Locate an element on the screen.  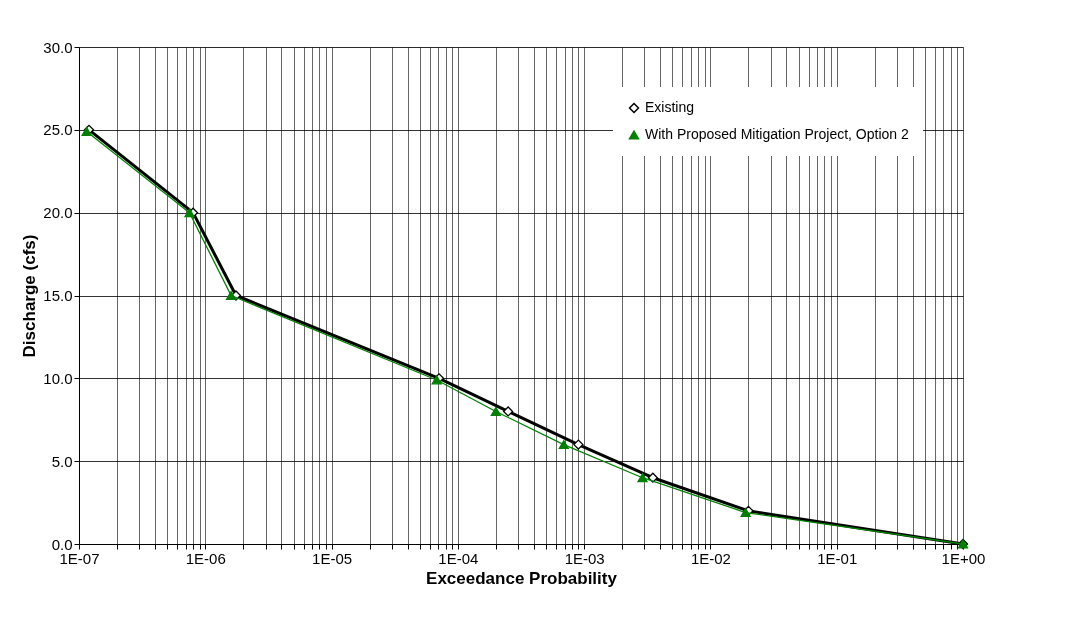
legend-label: With Proposed Mitigation Project, Option 2 is located at coordinates (777, 134).